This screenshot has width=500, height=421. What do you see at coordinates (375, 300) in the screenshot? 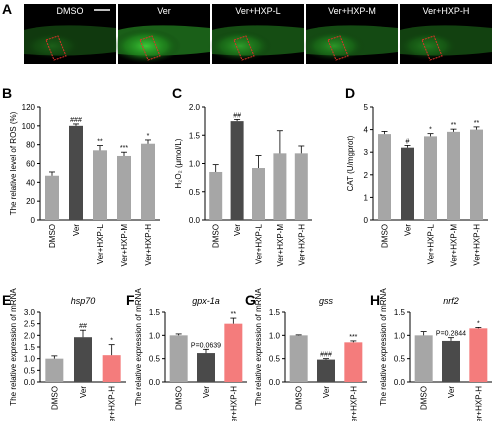
I see `panel-letter: H` at bounding box center [375, 300].